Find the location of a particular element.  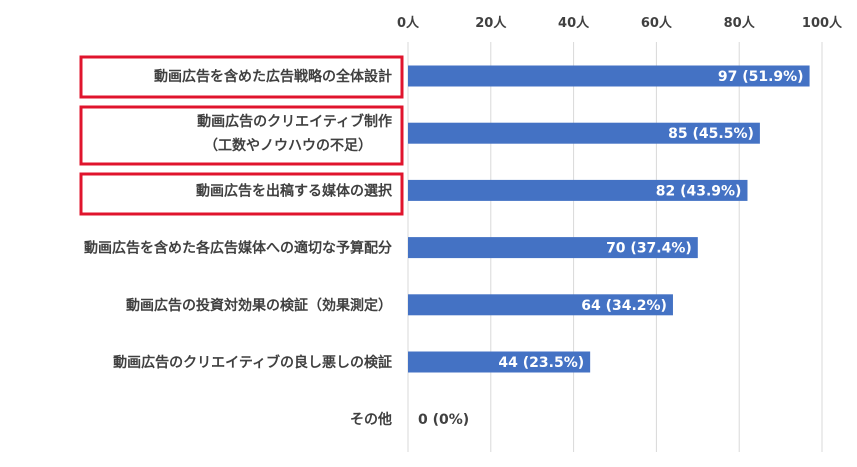

x-axis-ticks: 0人 20人 40人 60人 80人 100人 is located at coordinates (620, 23).